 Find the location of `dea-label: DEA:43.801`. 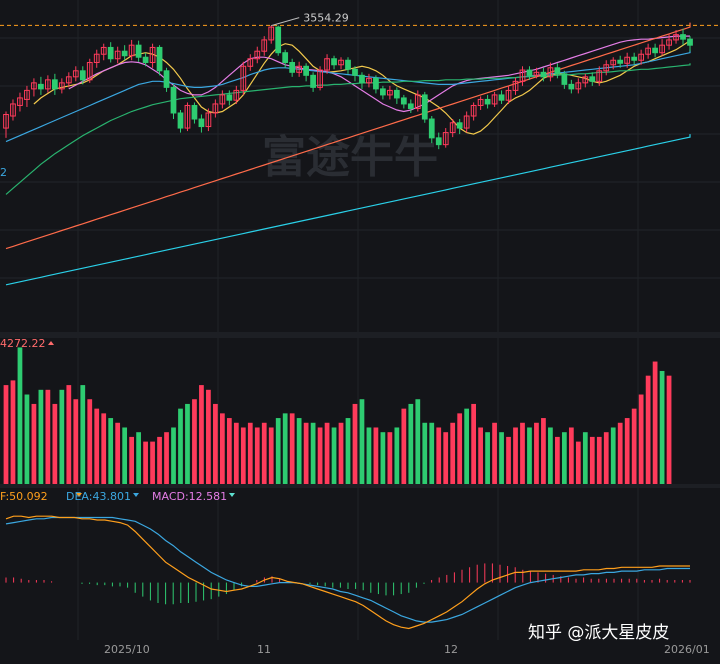

dea-label: DEA:43.801 is located at coordinates (98, 496).